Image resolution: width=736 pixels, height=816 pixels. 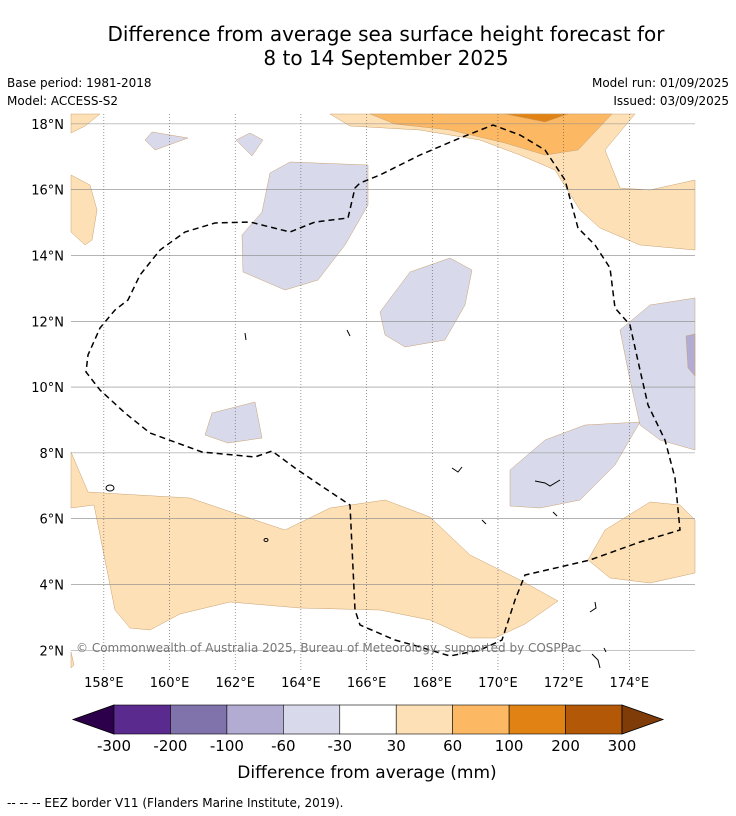 What do you see at coordinates (47, 125) in the screenshot?
I see `latitude-label: 18°N` at bounding box center [47, 125].